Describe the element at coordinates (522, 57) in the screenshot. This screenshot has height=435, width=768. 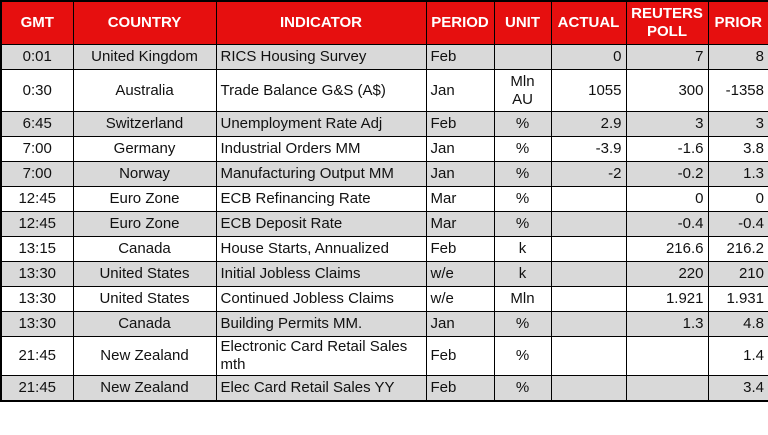
I see `cell-unit` at that location.